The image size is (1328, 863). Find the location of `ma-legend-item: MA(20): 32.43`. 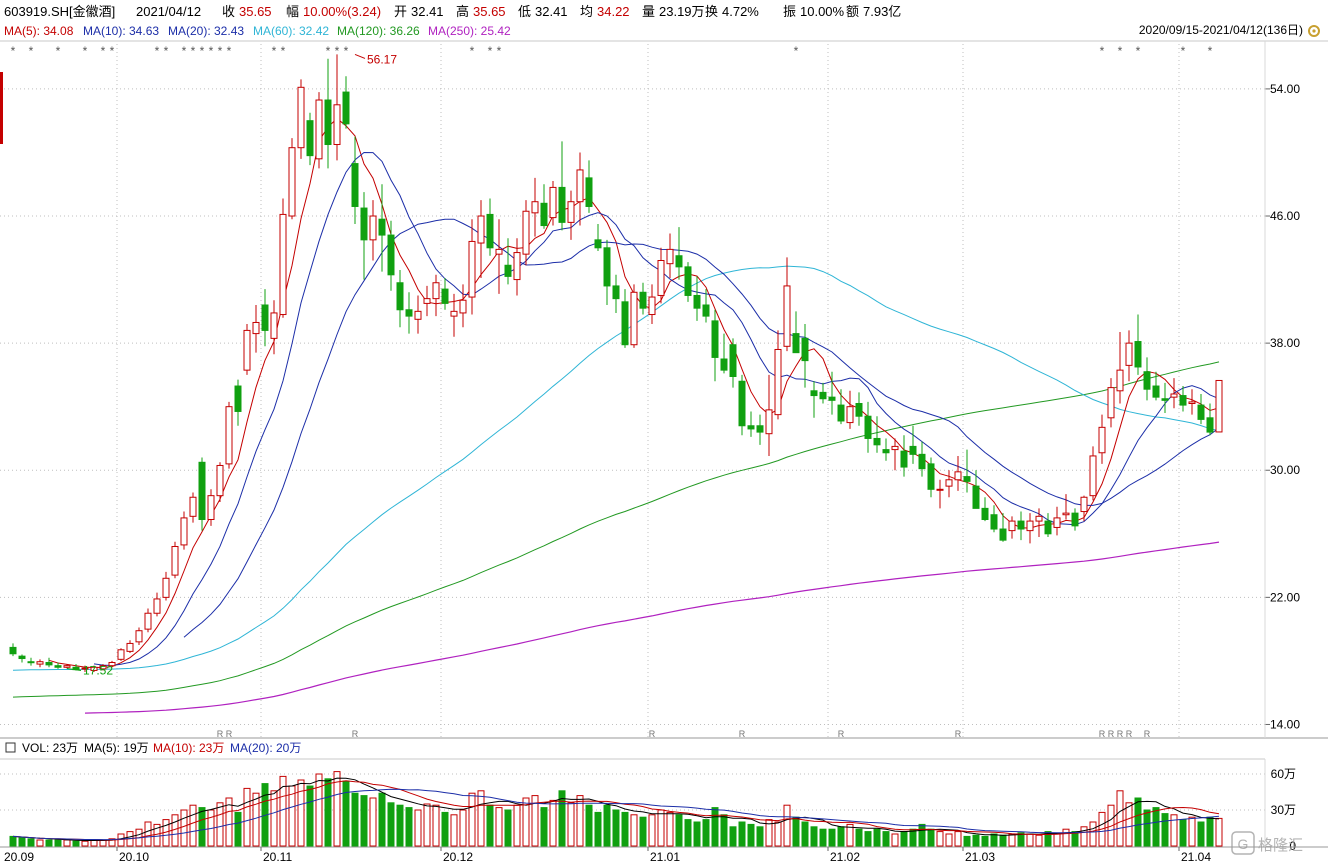

ma-legend-item: MA(20): 32.43 is located at coordinates (206, 31).